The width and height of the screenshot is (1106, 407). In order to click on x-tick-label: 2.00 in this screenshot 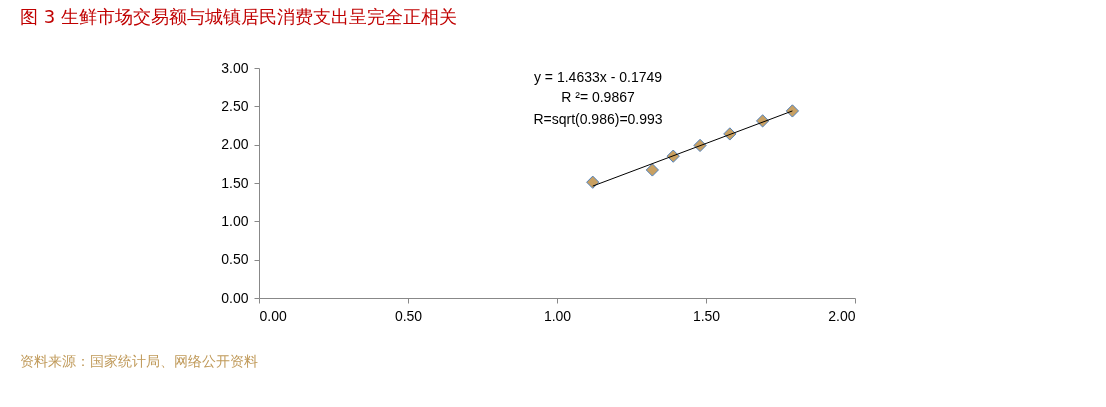, I will do `click(842, 315)`.